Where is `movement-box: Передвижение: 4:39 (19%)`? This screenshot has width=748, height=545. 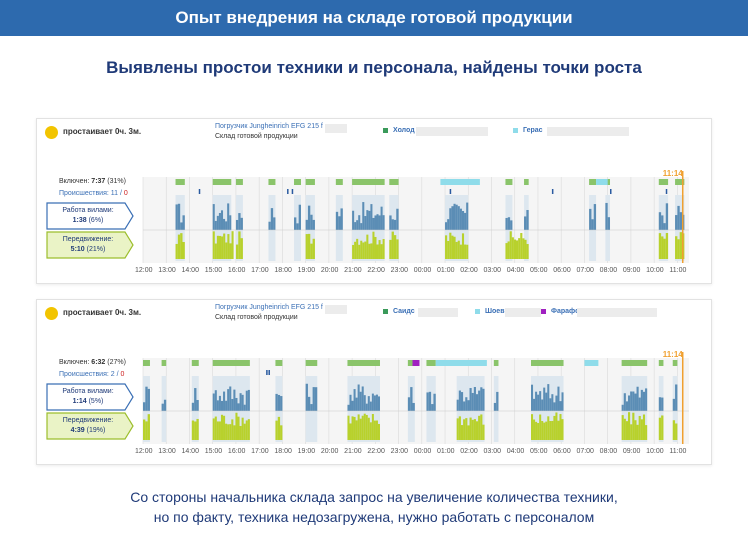 movement-box: Передвижение: 4:39 (19%) is located at coordinates (88, 425).